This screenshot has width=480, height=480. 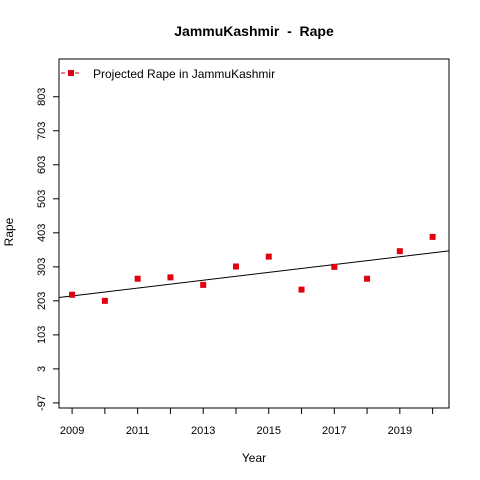 I want to click on y-tick-label: 303, so click(x=42, y=267).